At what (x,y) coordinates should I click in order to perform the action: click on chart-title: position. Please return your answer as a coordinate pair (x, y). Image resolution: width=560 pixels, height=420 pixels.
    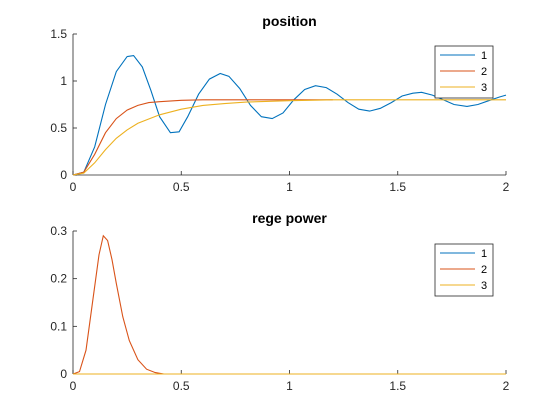
    Looking at the image, I should click on (289, 21).